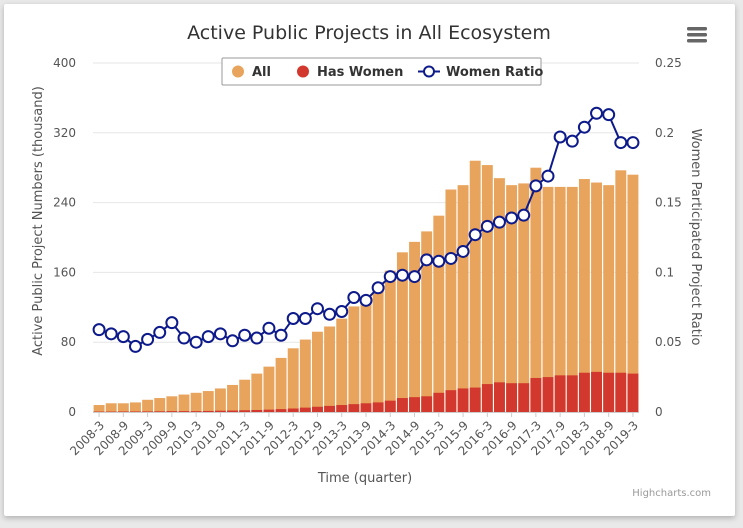 This screenshot has width=743, height=528. Describe the element at coordinates (251, 72) in the screenshot. I see `legend-item-all: All` at that location.